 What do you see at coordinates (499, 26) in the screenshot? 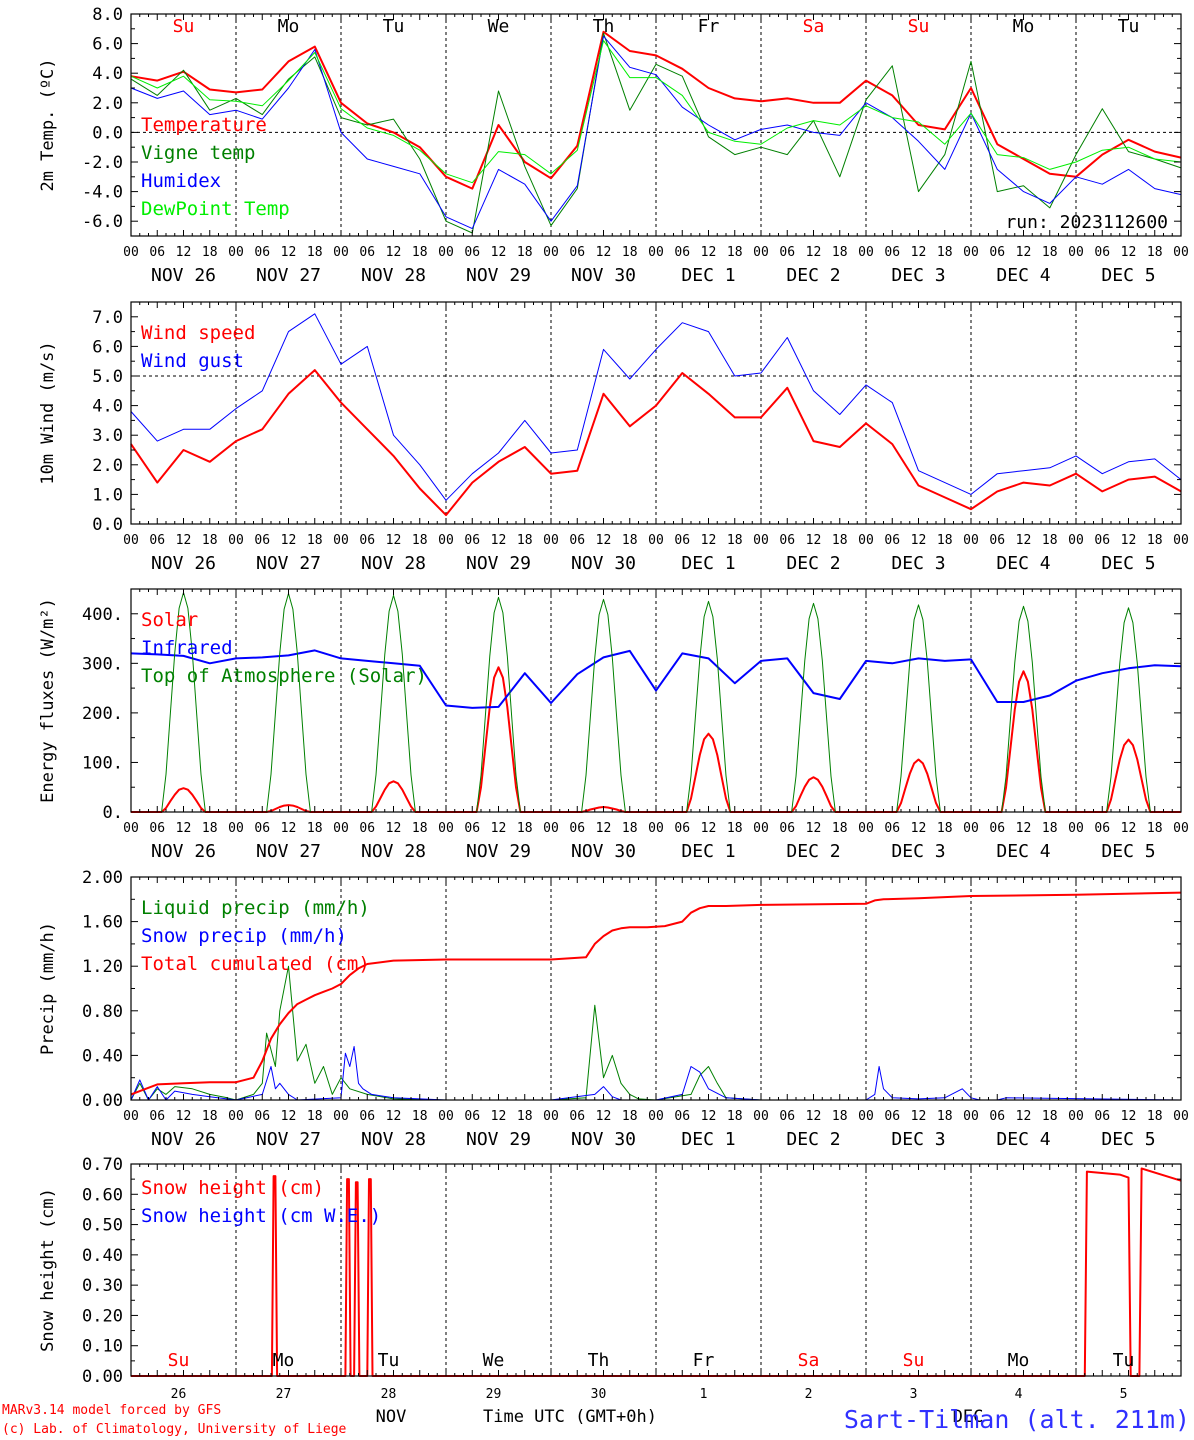
I see `weekday-label: We` at bounding box center [499, 26].